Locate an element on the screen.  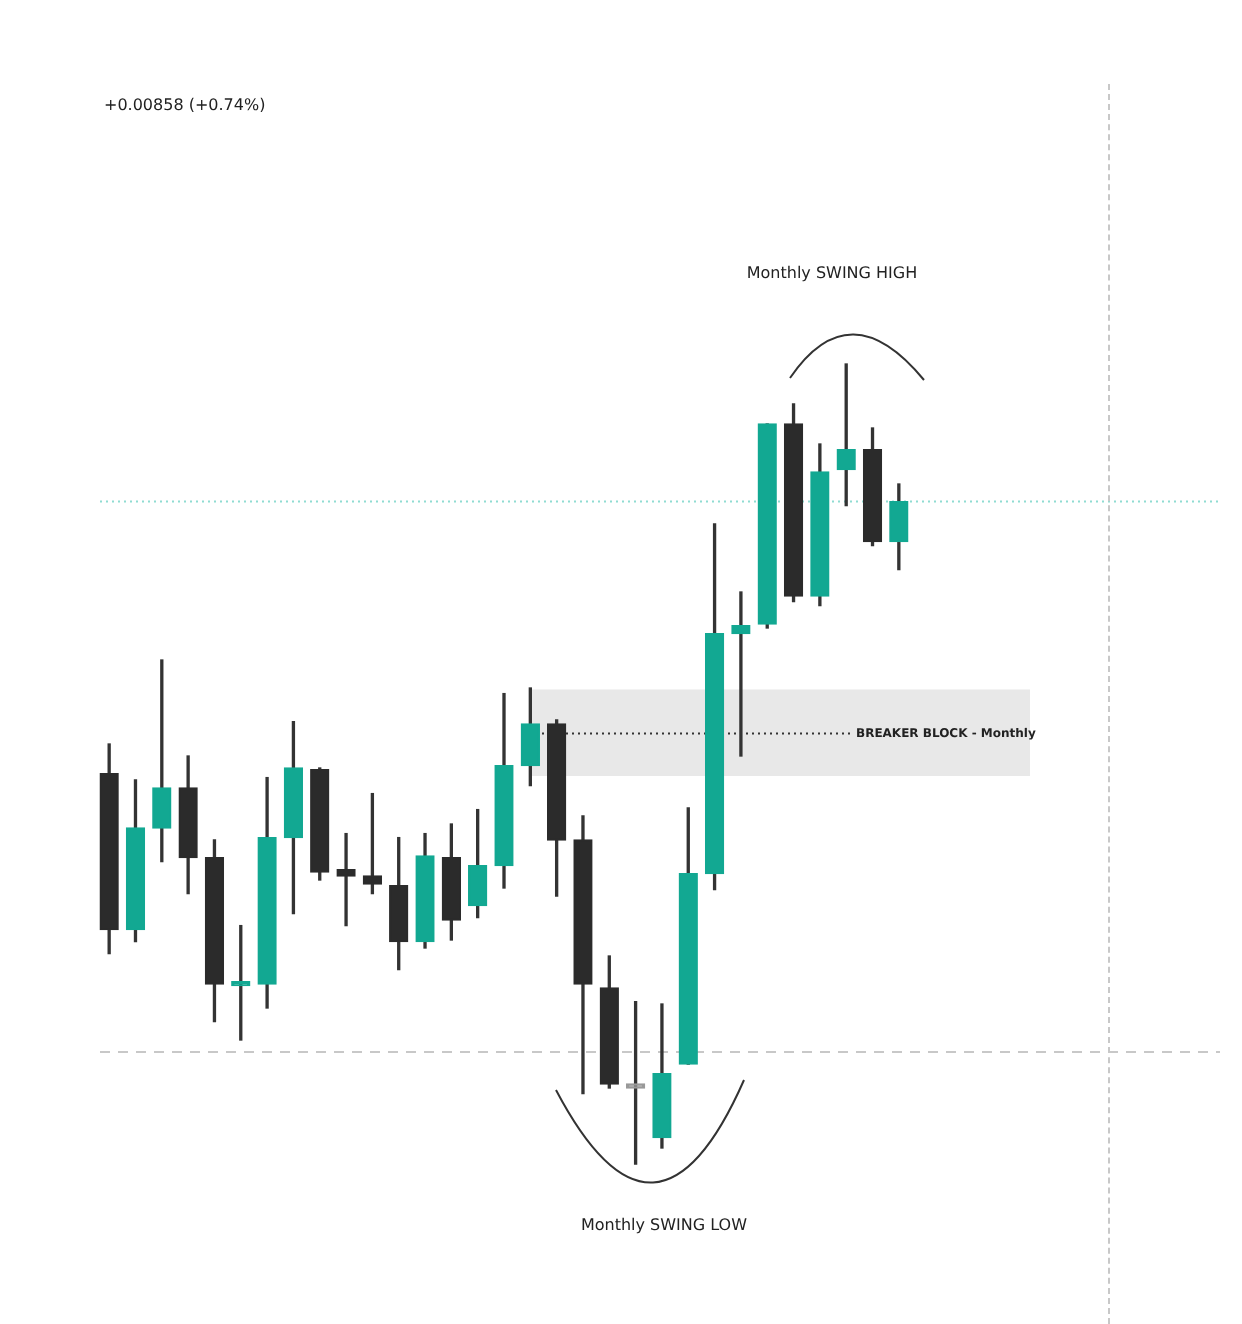
text: Monthly SWING LOW is located at coordinates (664, 1225).